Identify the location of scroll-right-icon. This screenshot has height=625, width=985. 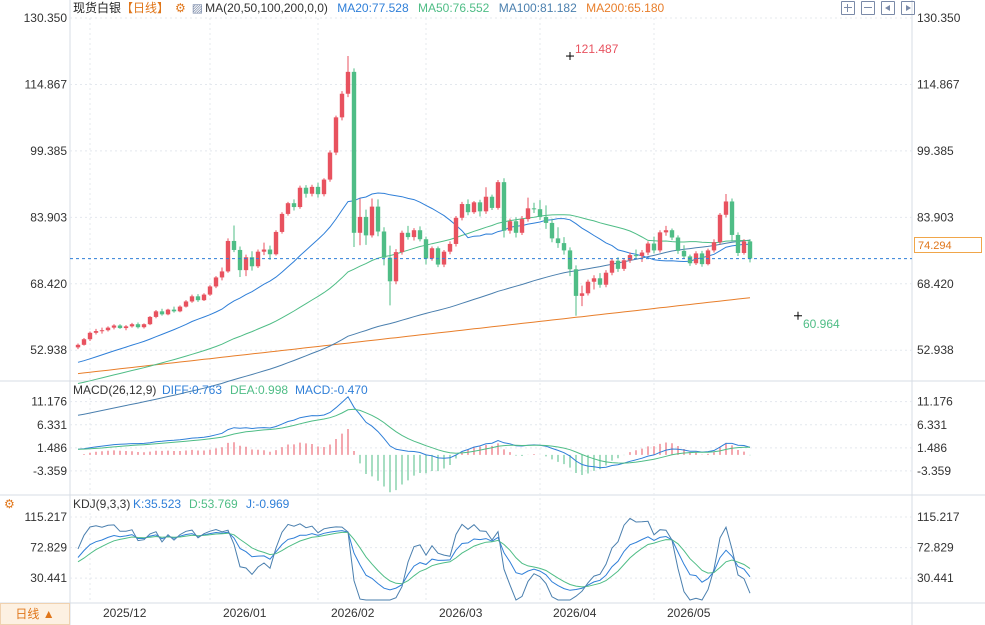
(908, 8).